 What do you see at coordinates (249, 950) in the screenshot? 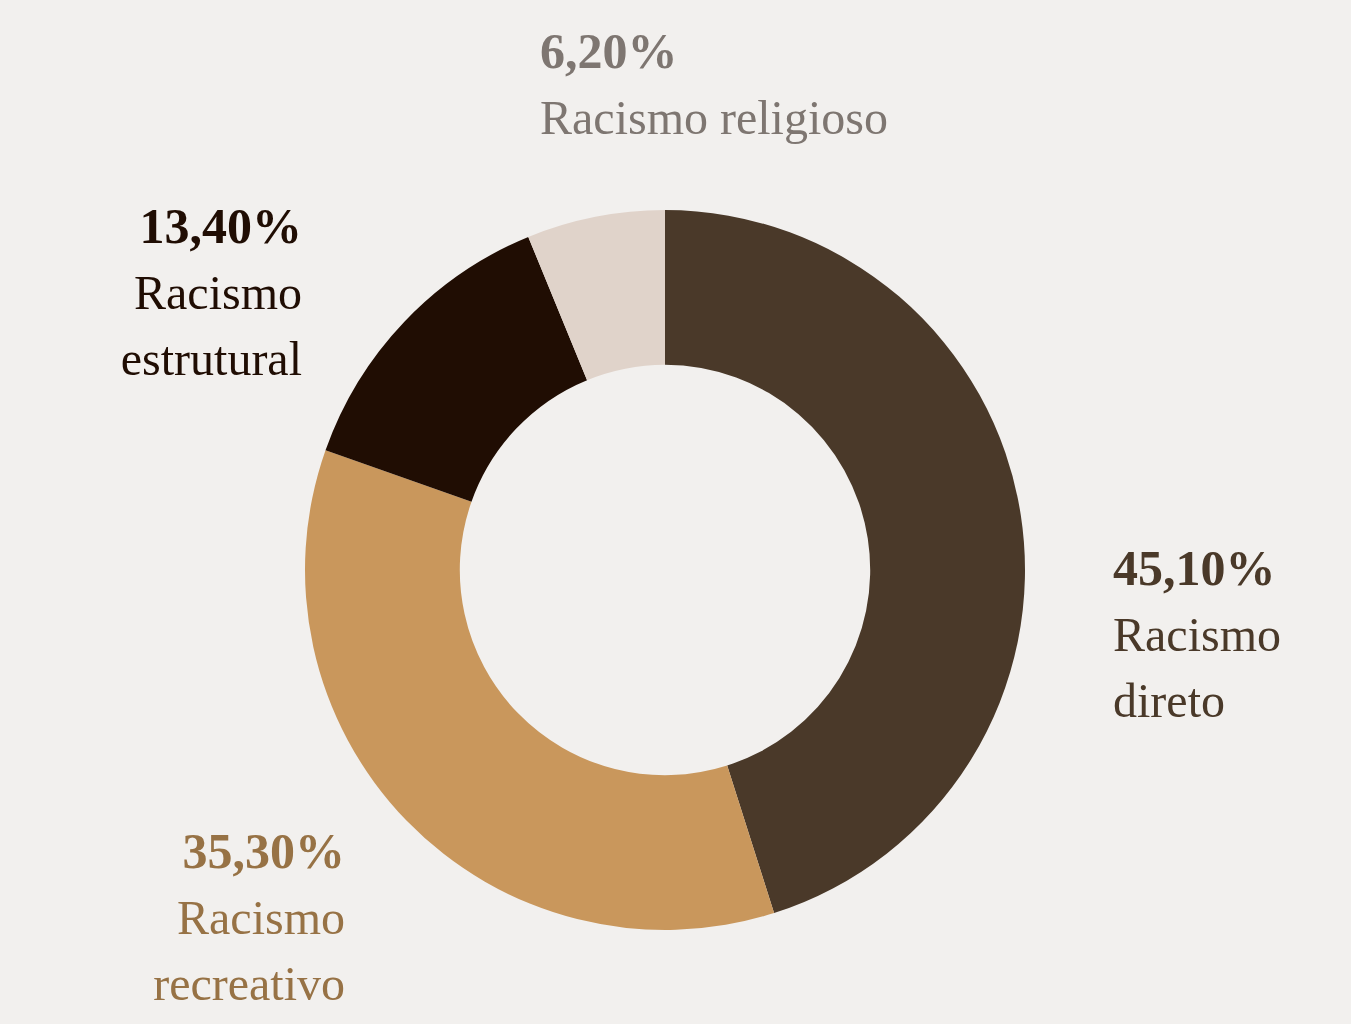
I see `slice-label: Racismo recreativo` at bounding box center [249, 950].